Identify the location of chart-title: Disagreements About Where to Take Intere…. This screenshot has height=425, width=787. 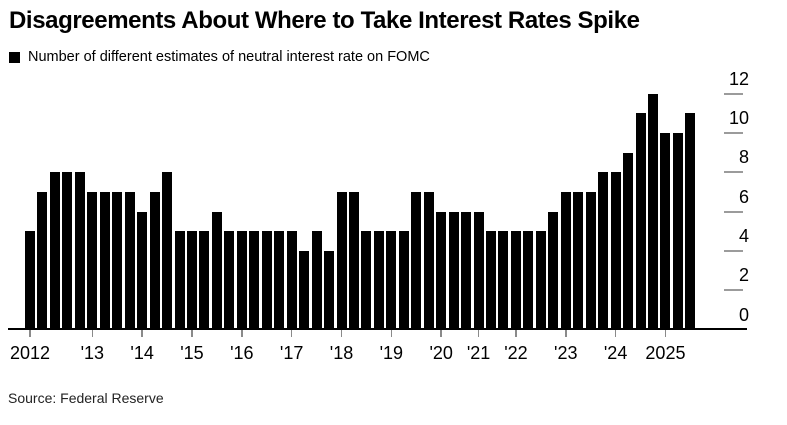
(324, 20).